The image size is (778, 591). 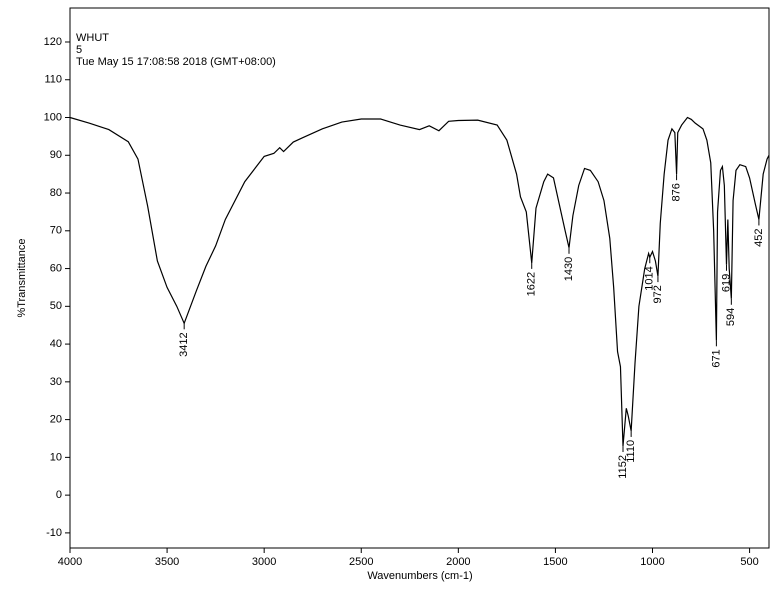 What do you see at coordinates (658, 294) in the screenshot?
I see `peak-label: 972` at bounding box center [658, 294].